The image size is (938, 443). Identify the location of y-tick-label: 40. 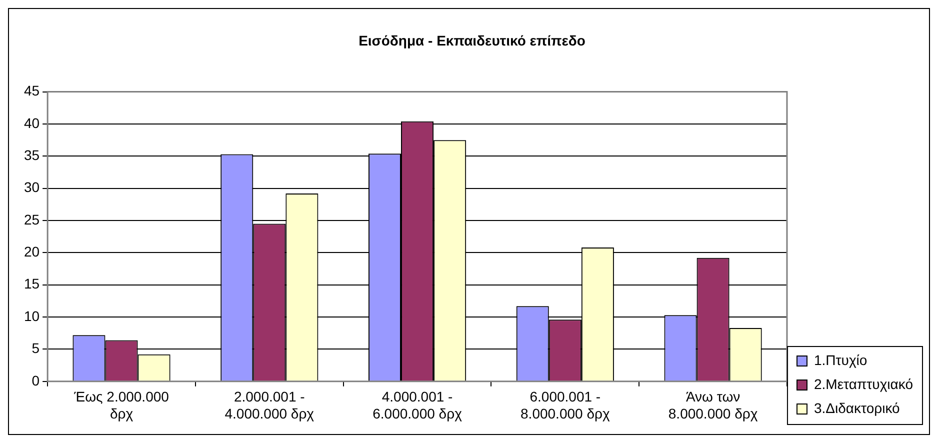
(32, 122).